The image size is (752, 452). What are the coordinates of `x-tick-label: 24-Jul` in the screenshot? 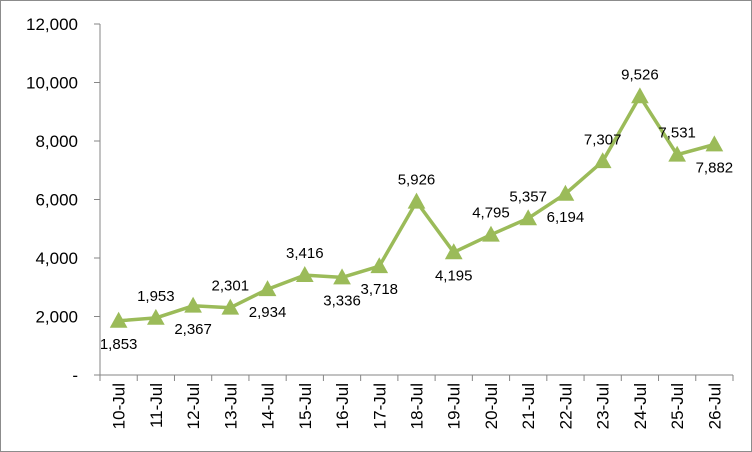 It's located at (640, 406).